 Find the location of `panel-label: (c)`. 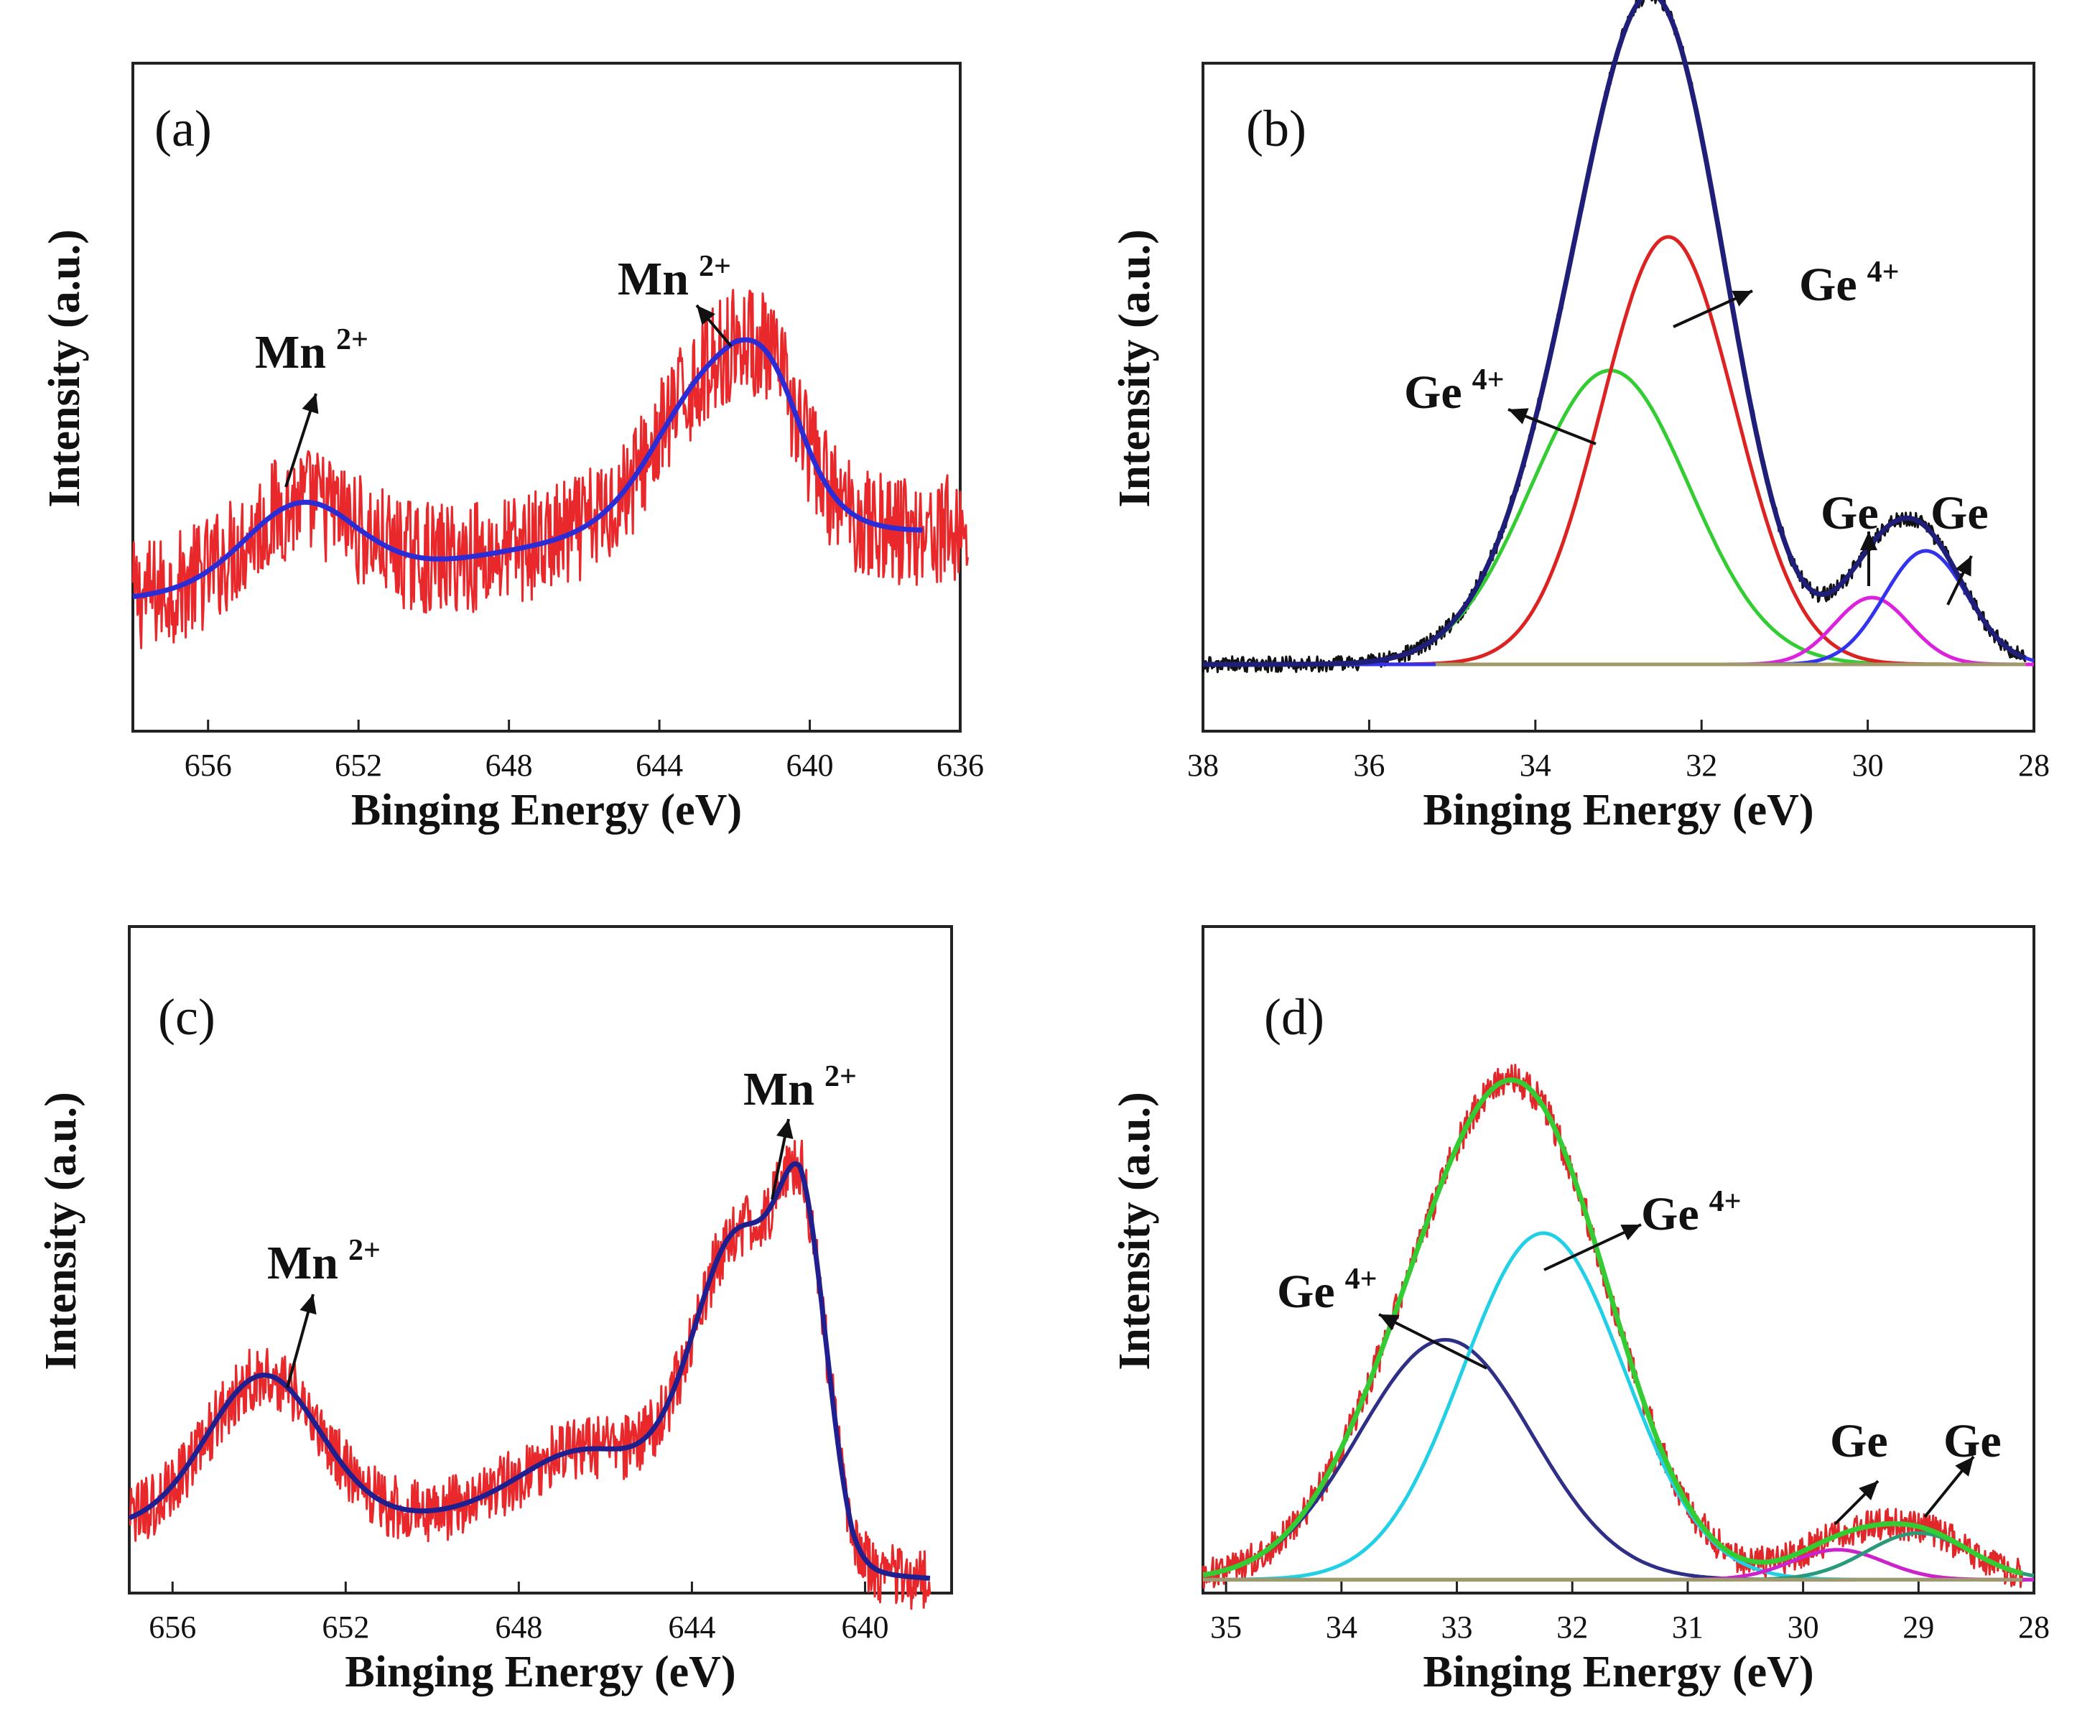

panel-label: (c) is located at coordinates (186, 1017).